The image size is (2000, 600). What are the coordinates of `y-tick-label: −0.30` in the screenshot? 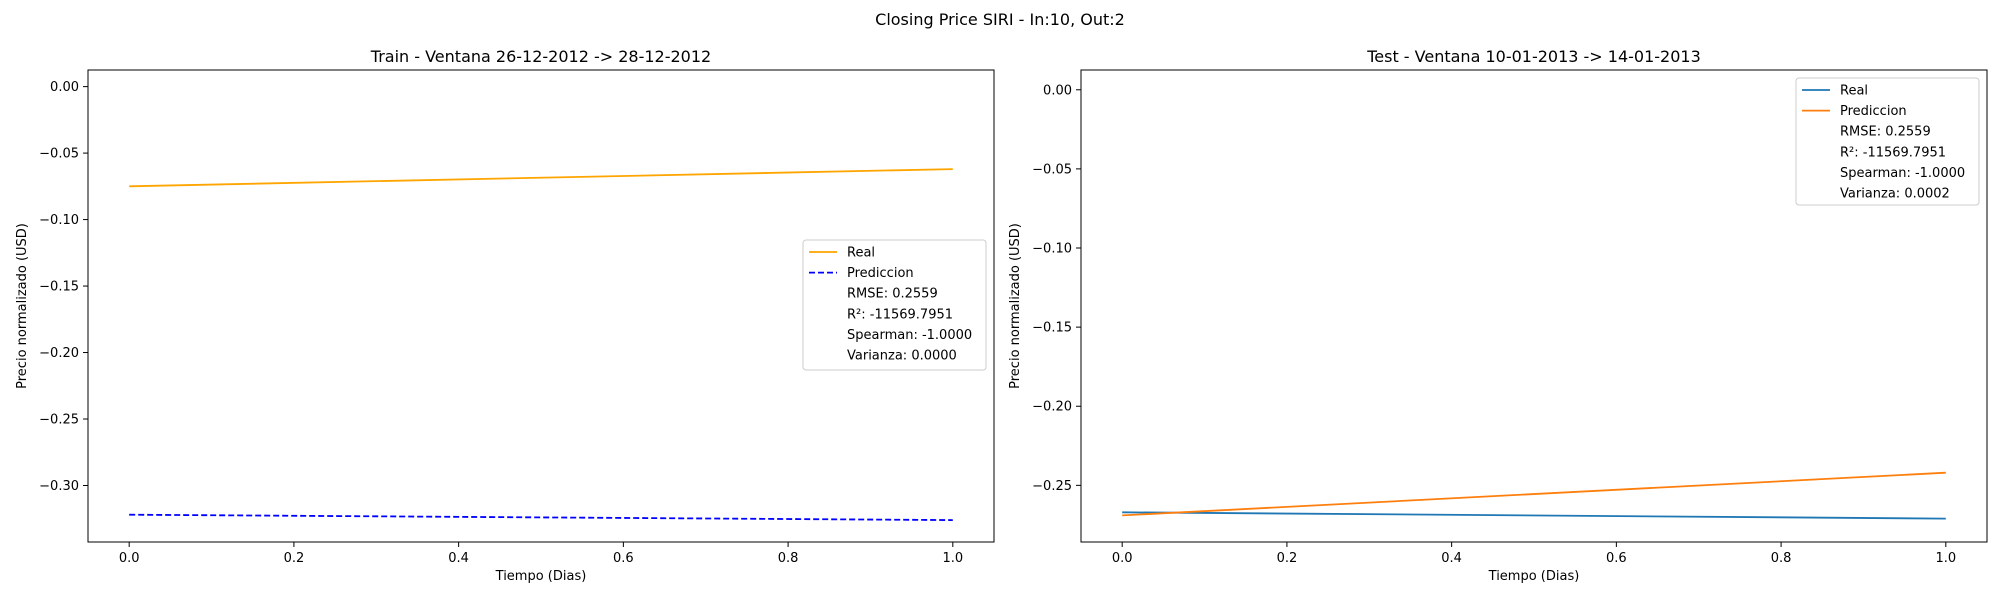 It's located at (59, 486).